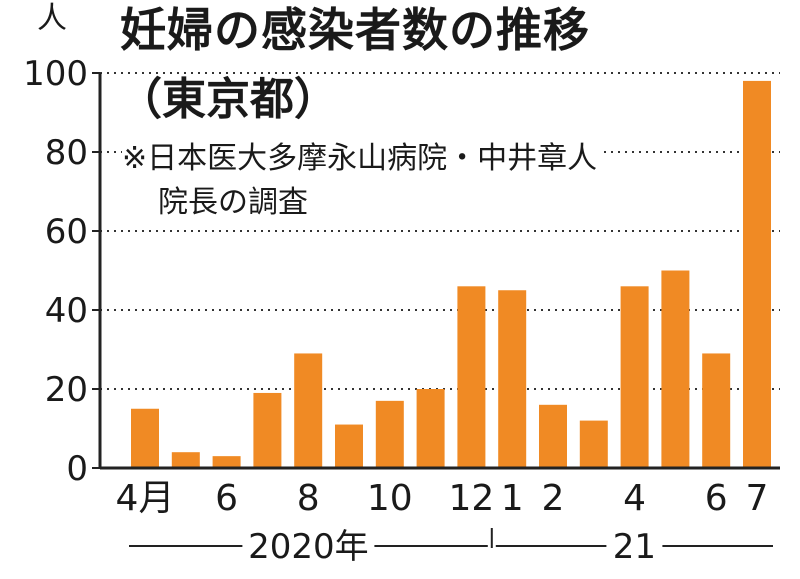 Image resolution: width=800 pixels, height=579 pixels. What do you see at coordinates (308, 498) in the screenshot?
I see `x-tick-label: 8` at bounding box center [308, 498].